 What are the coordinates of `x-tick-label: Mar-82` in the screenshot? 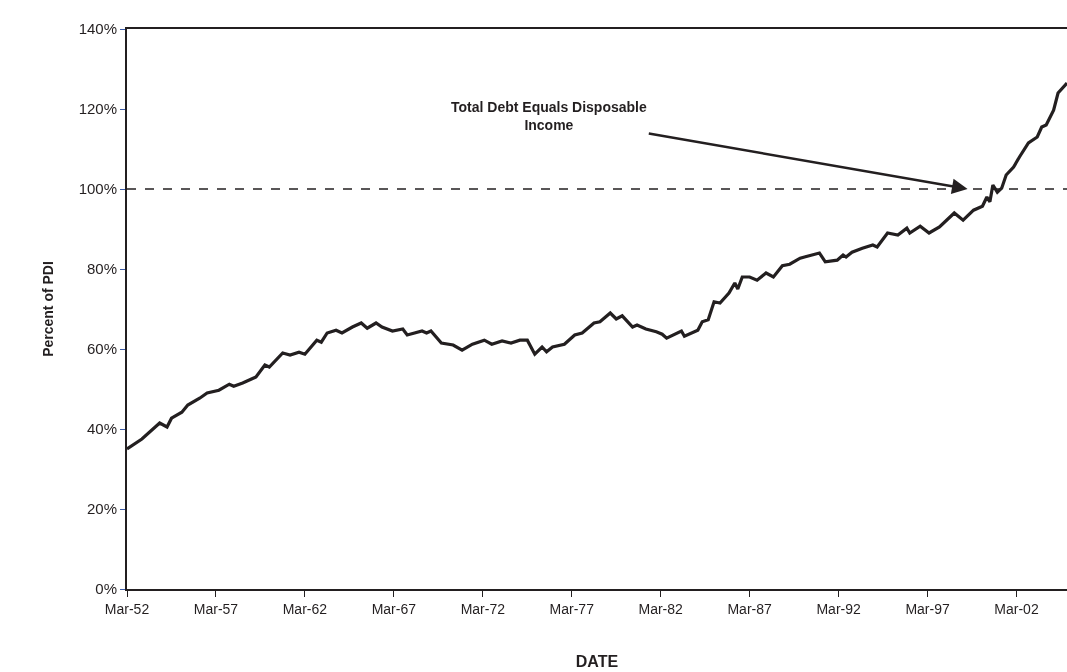 It's located at (661, 608).